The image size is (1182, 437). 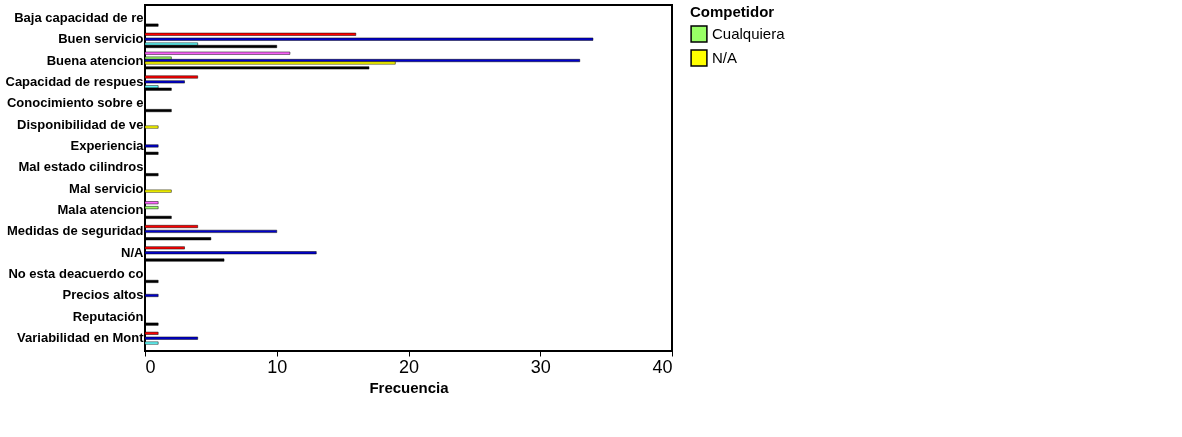 I want to click on x-axis-title: Frecuencia, so click(x=409, y=387).